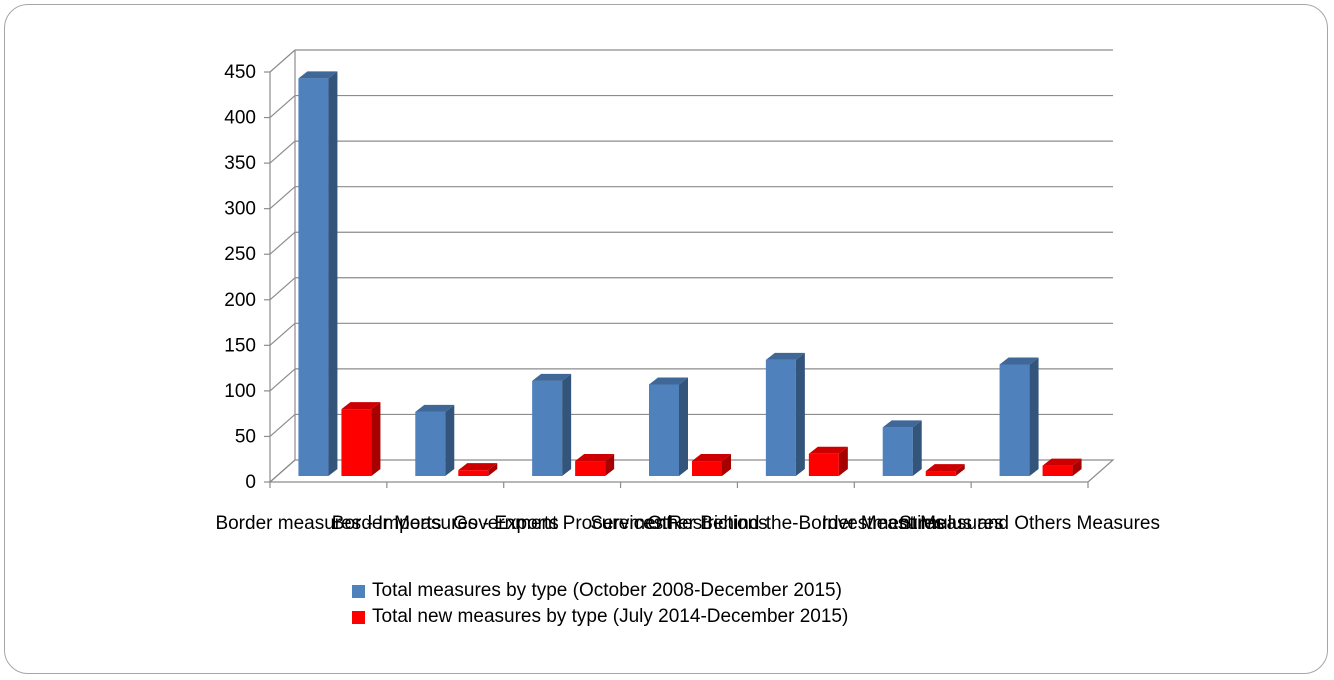 The image size is (1334, 680). Describe the element at coordinates (240, 300) in the screenshot. I see `y-tick-label: 200` at that location.